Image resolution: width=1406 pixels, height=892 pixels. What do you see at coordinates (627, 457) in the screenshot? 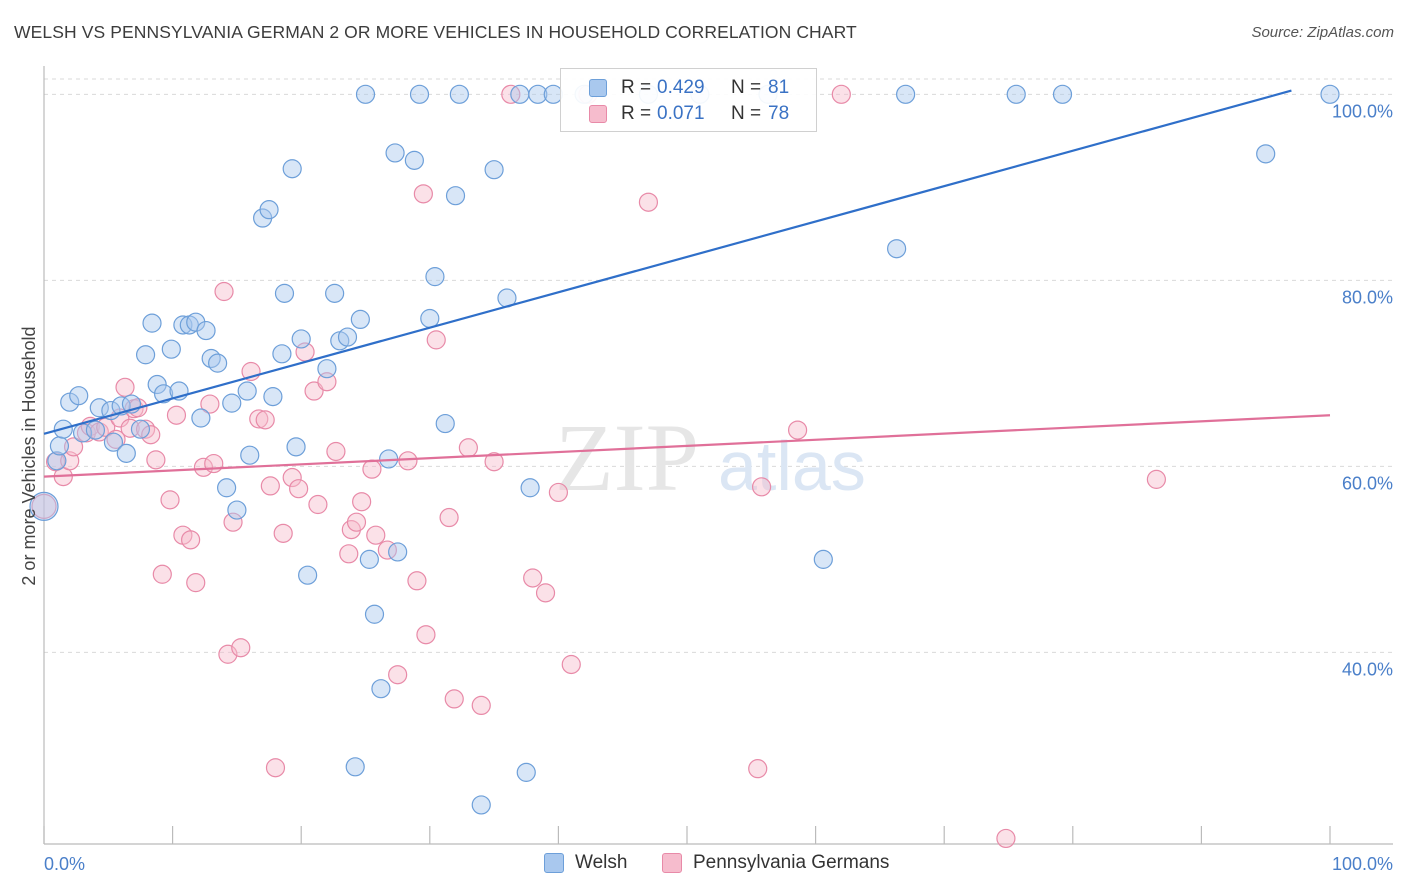
I see `watermark-zip: ZIP` at bounding box center [627, 457].